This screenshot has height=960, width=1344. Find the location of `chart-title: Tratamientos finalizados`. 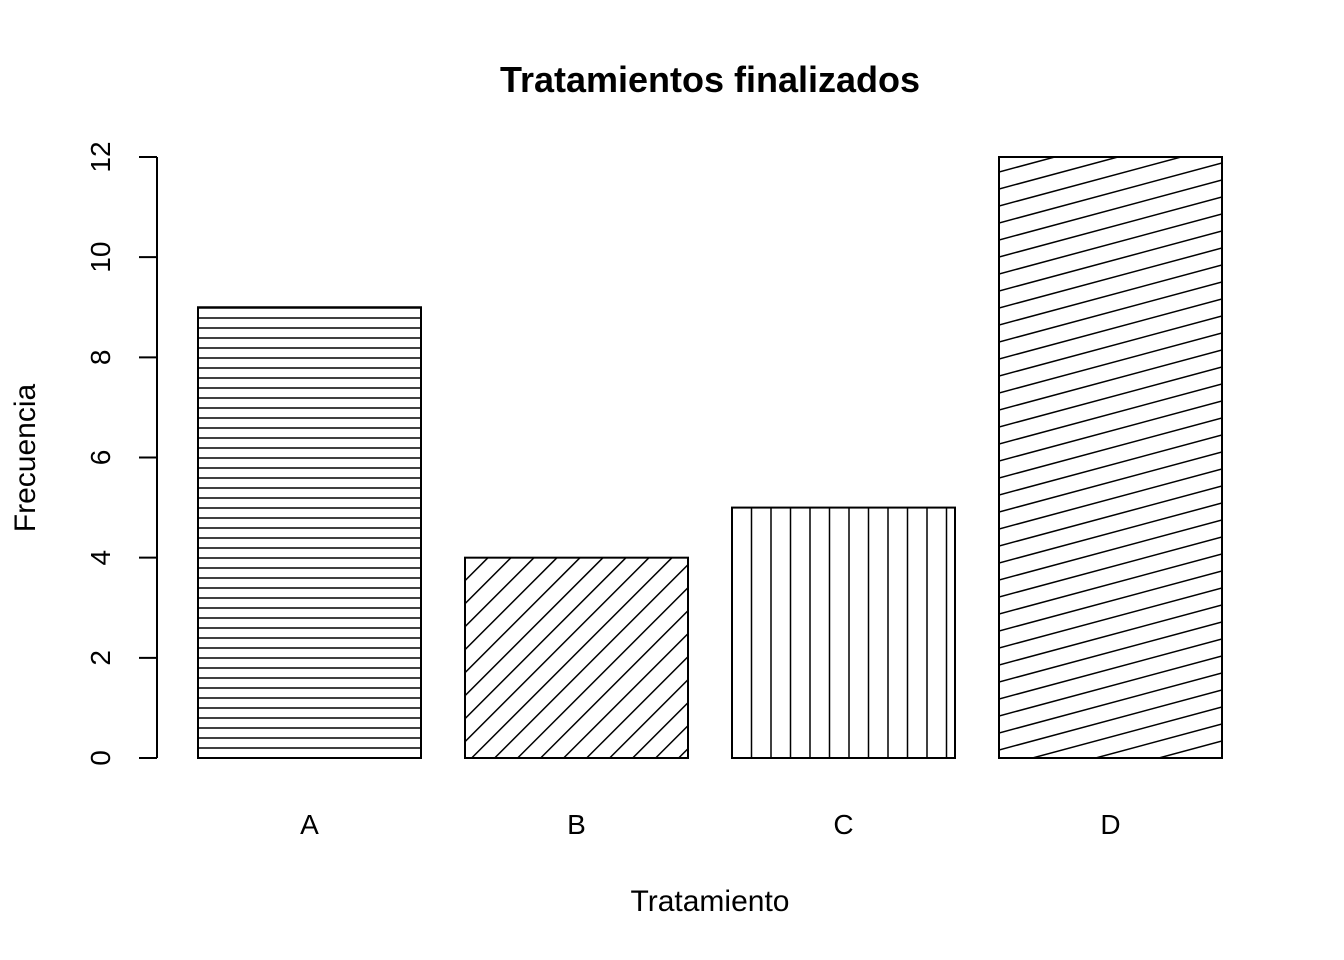

chart-title: Tratamientos finalizados is located at coordinates (710, 79).